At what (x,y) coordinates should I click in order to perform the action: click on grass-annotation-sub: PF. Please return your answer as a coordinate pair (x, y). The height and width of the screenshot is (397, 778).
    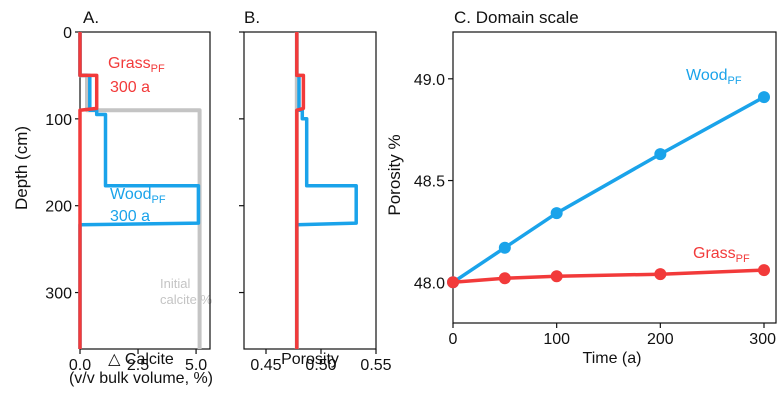
    Looking at the image, I should click on (158, 69).